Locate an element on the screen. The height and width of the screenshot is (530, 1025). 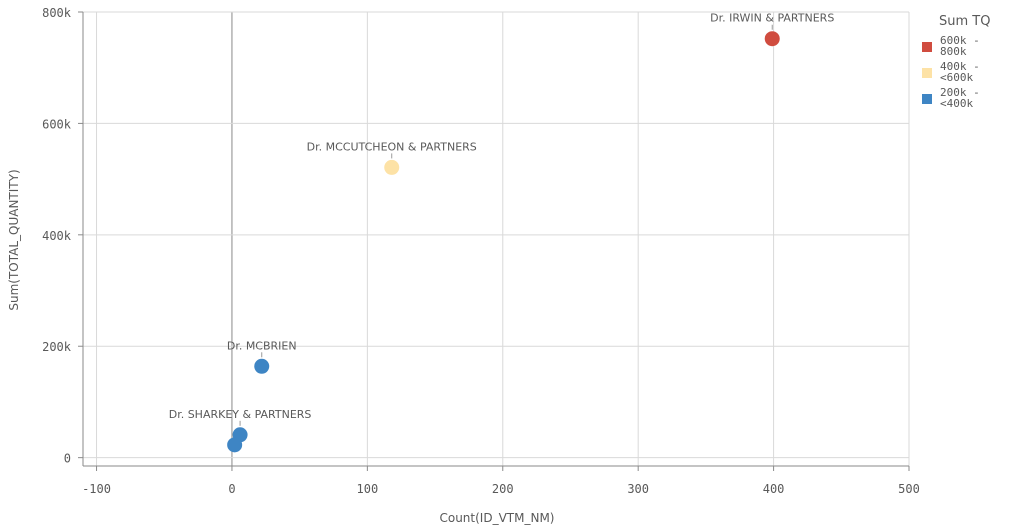
x-tick-label: 300 is located at coordinates (638, 489).